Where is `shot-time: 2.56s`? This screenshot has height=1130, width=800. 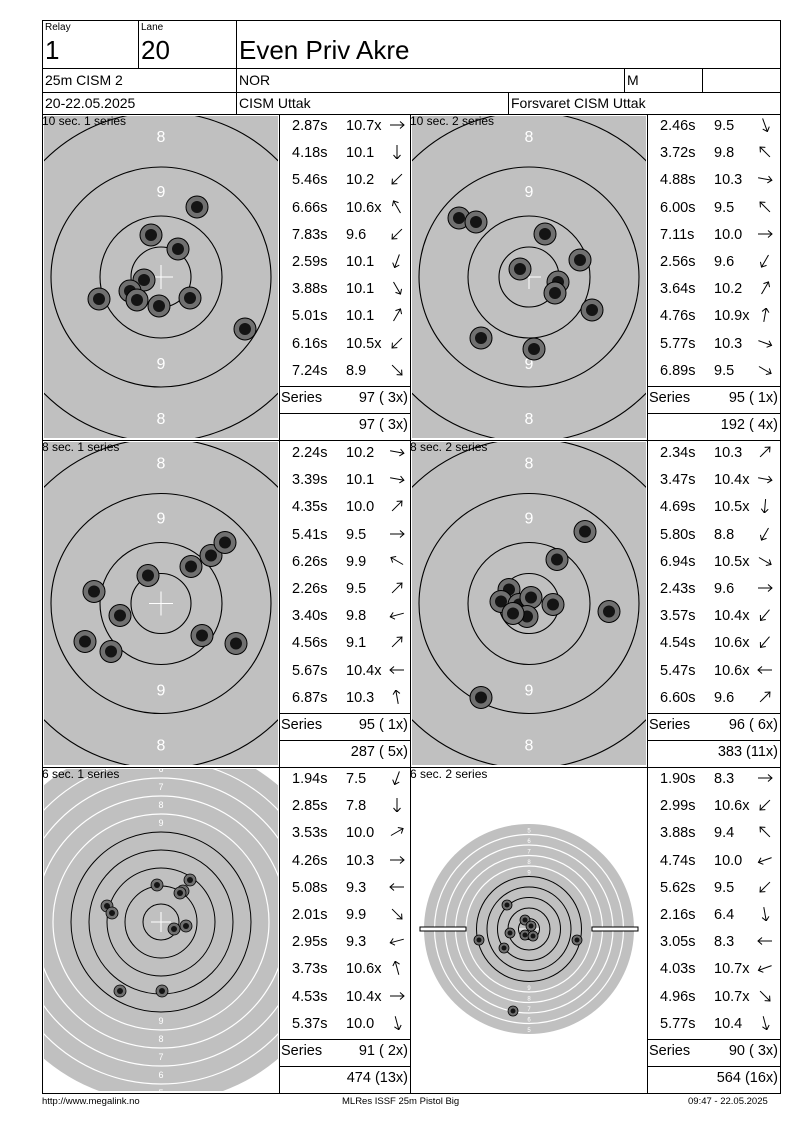
shot-time: 2.56s is located at coordinates (678, 262).